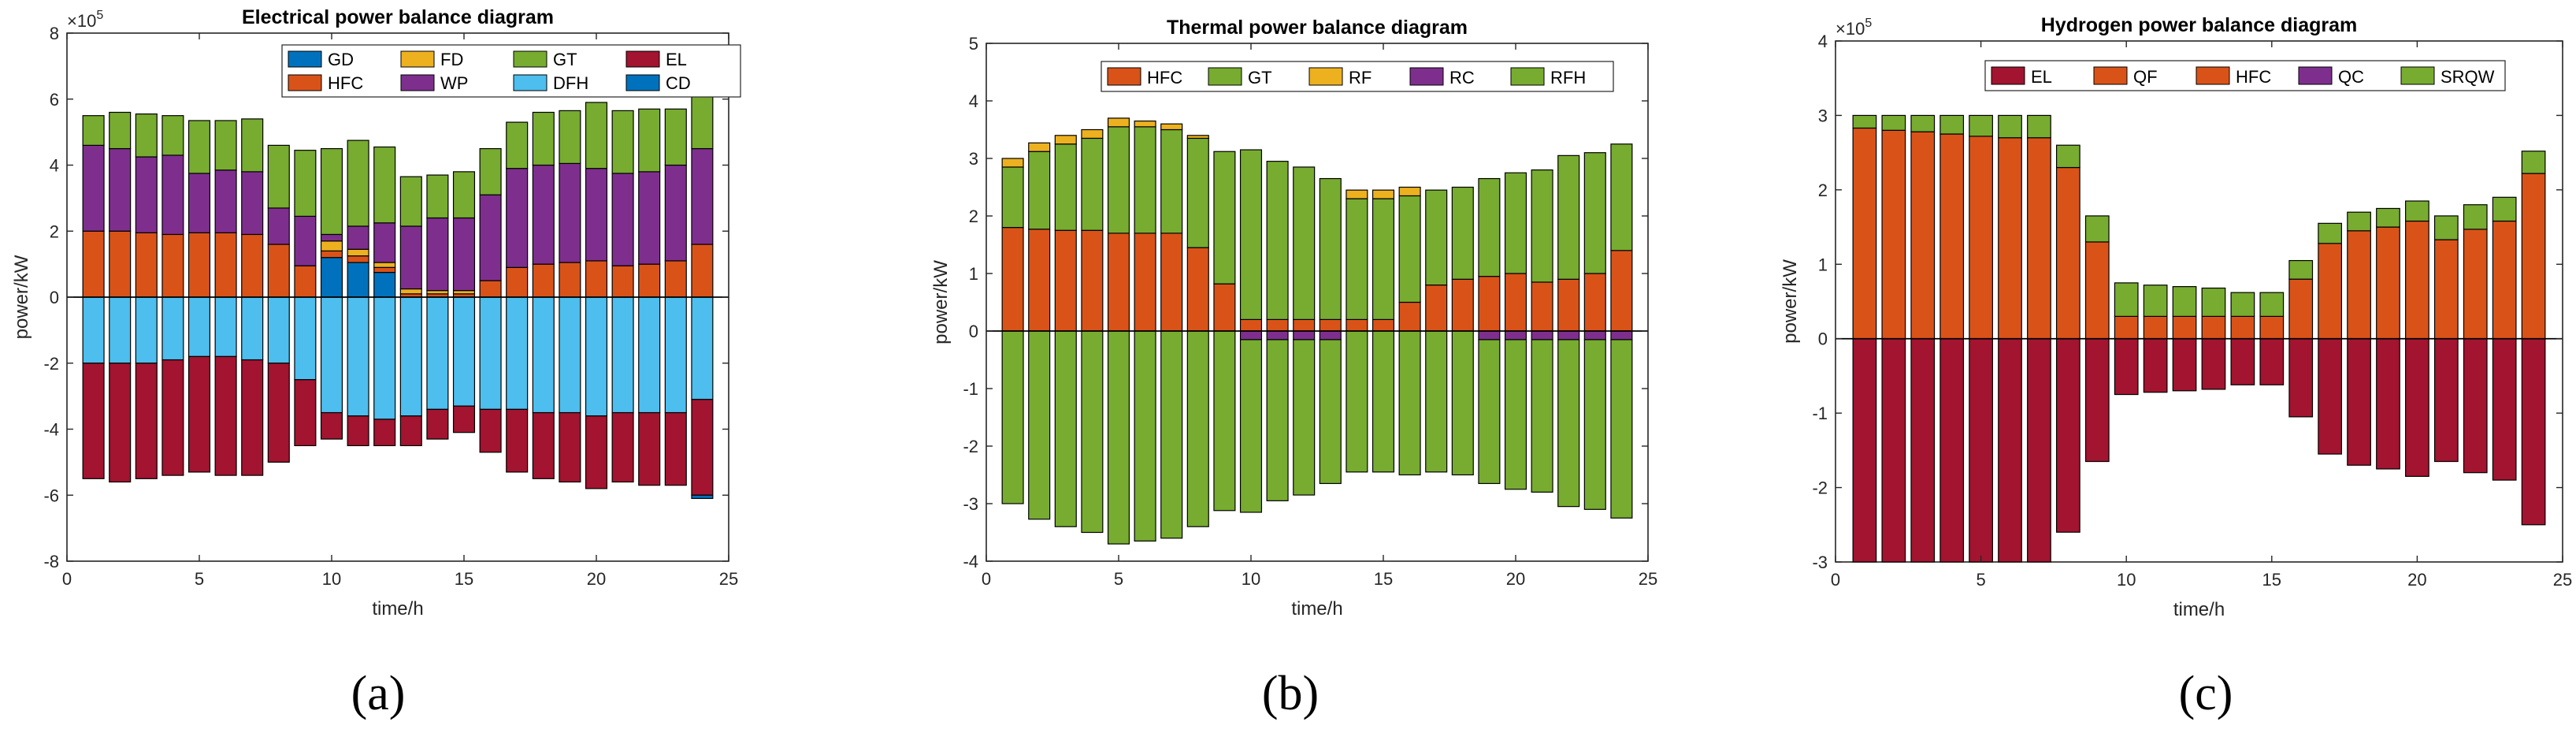 The image size is (2576, 733). What do you see at coordinates (2145, 77) in the screenshot?
I see `legend-label-qf: QF` at bounding box center [2145, 77].